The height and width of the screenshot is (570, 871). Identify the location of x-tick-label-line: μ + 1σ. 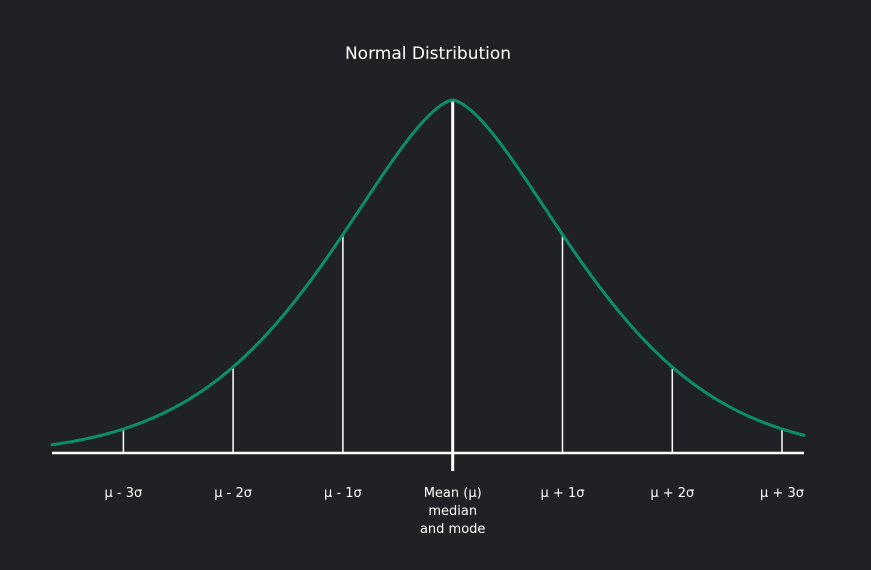
(563, 493).